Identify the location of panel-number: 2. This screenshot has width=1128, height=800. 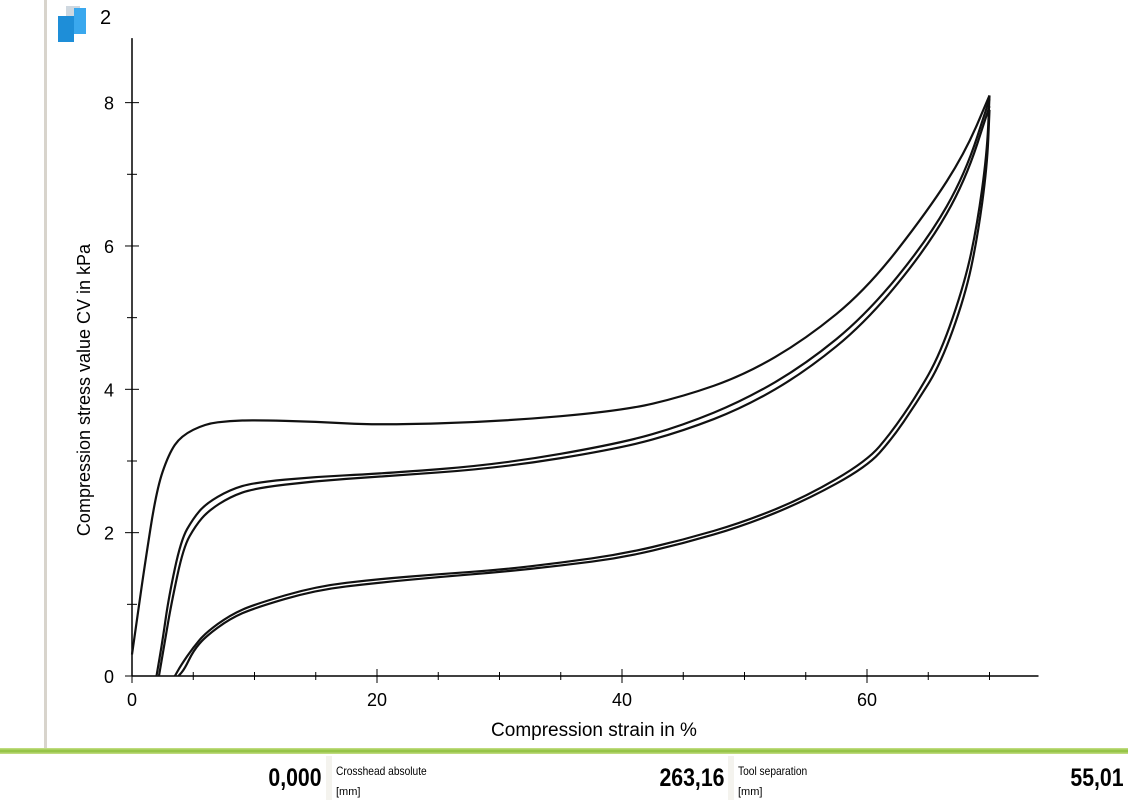
(105, 18).